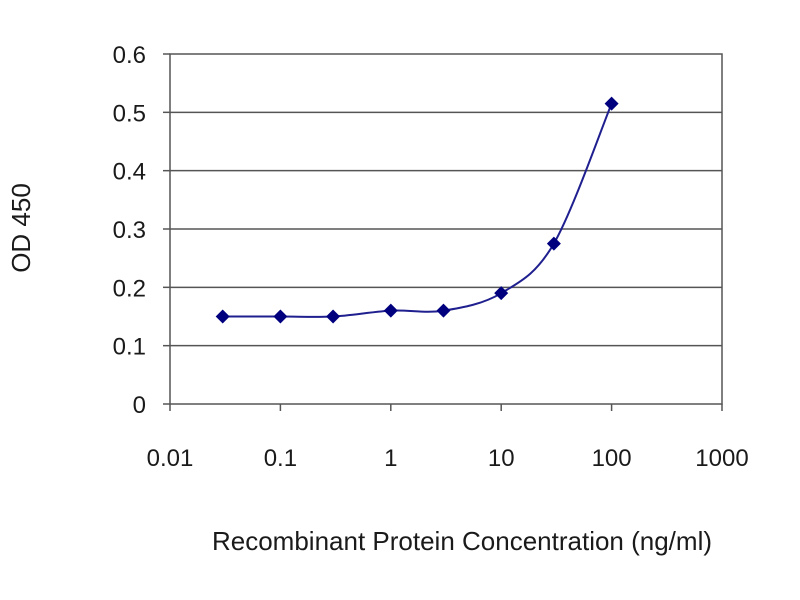  I want to click on y-tick-label: 0.6, so click(129, 55).